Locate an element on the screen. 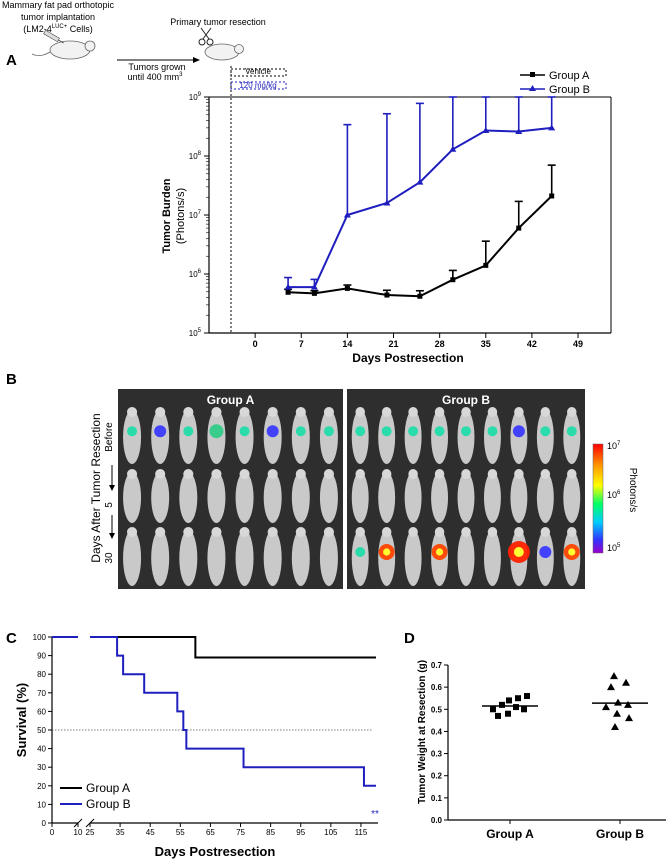  y-tick-label-c: 30 is located at coordinates (41, 767).